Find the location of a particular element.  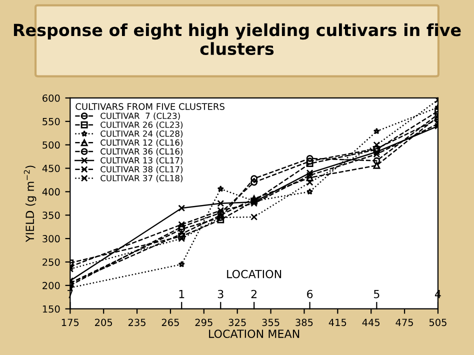

y-tick-label: 150 is located at coordinates (51, 309).